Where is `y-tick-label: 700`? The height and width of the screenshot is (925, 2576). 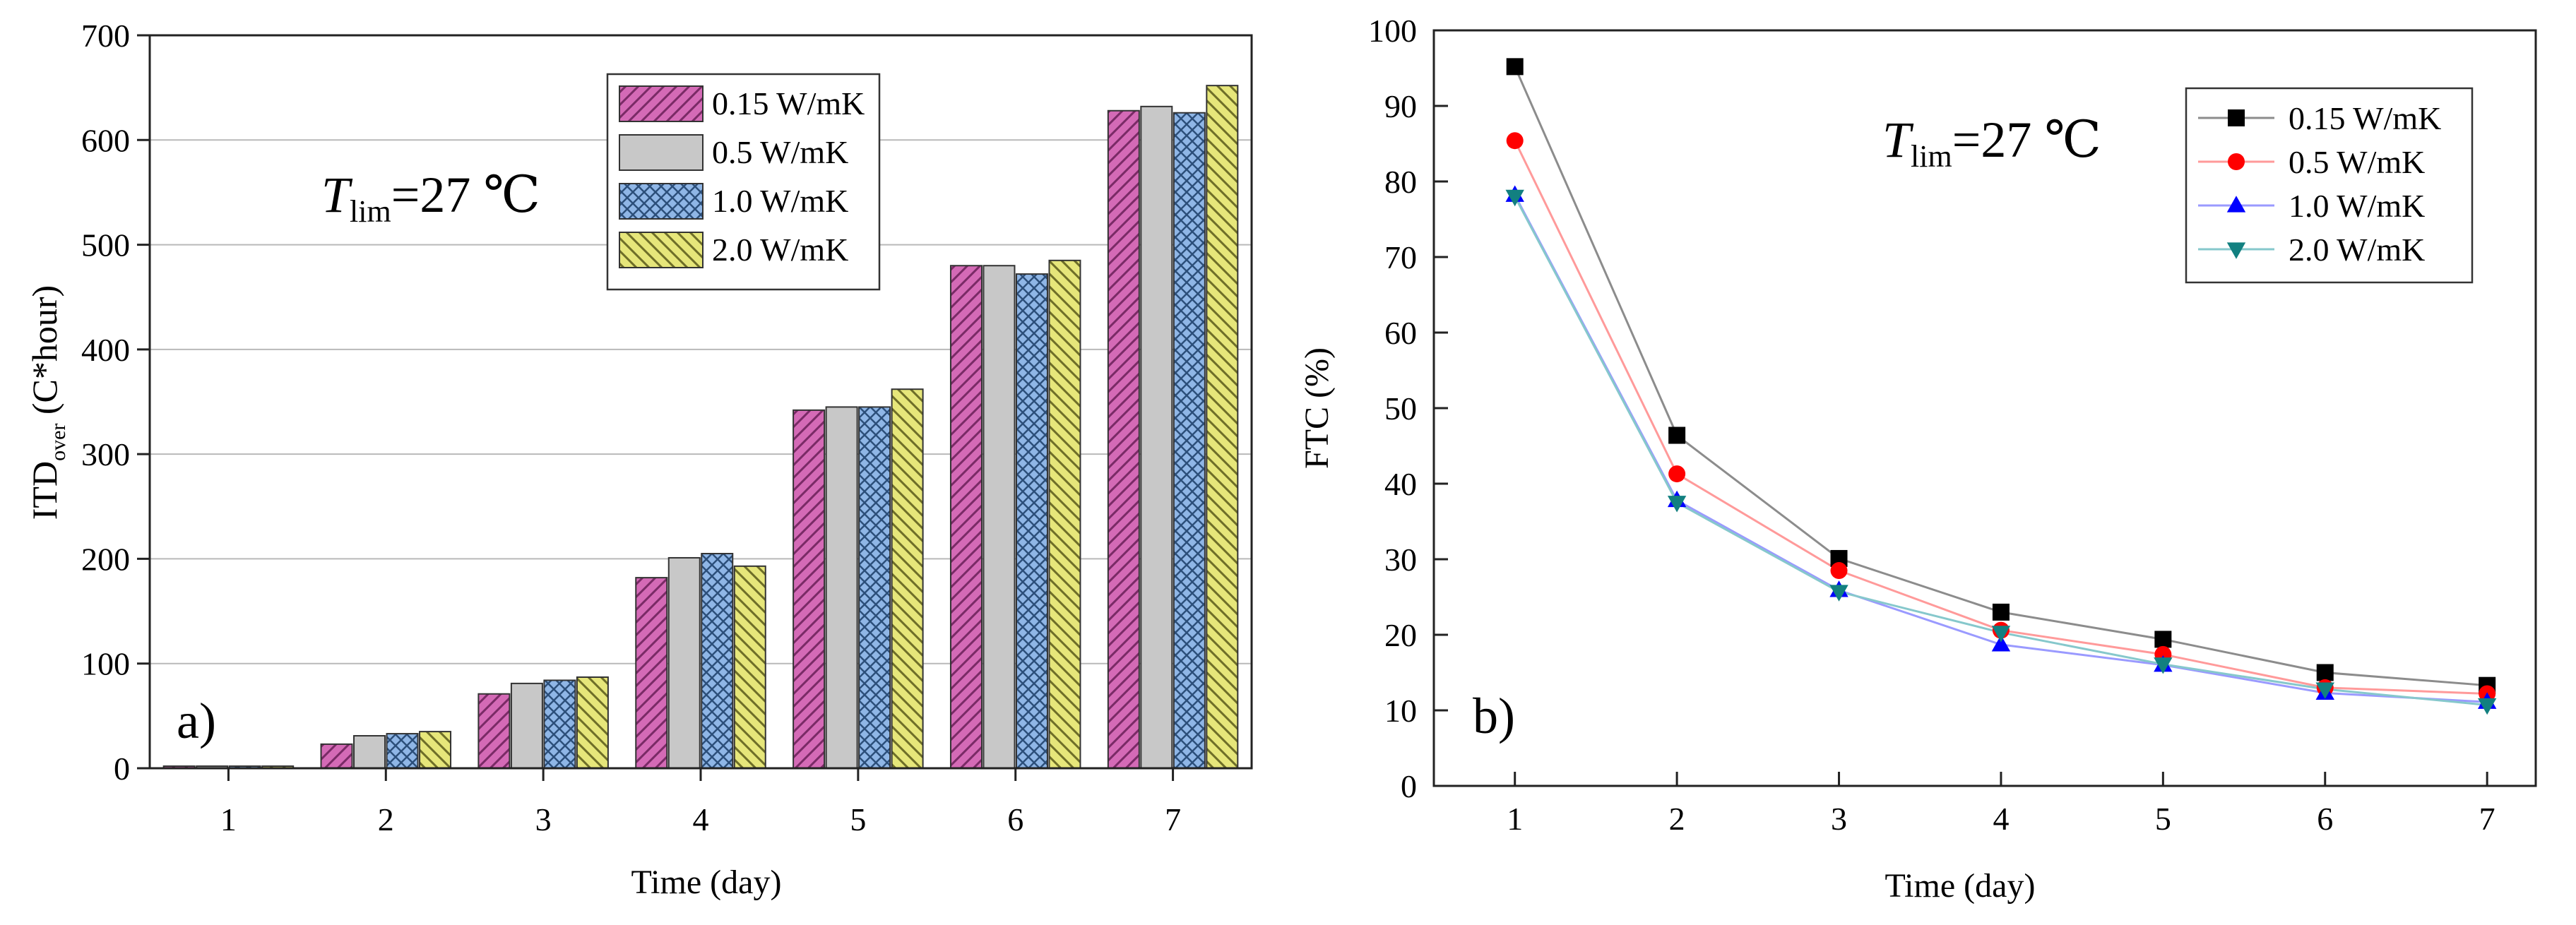
y-tick-label: 700 is located at coordinates (105, 36).